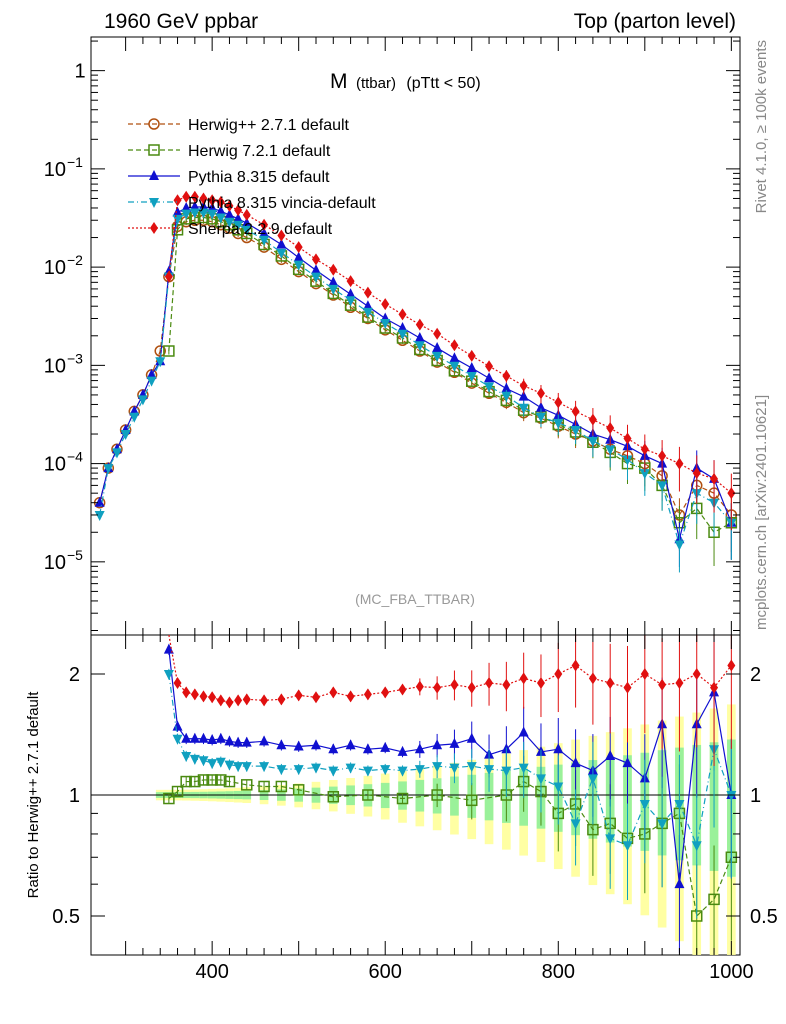  What do you see at coordinates (755, 675) in the screenshot?
I see `ratio-tick-label-right: 2` at bounding box center [755, 675].